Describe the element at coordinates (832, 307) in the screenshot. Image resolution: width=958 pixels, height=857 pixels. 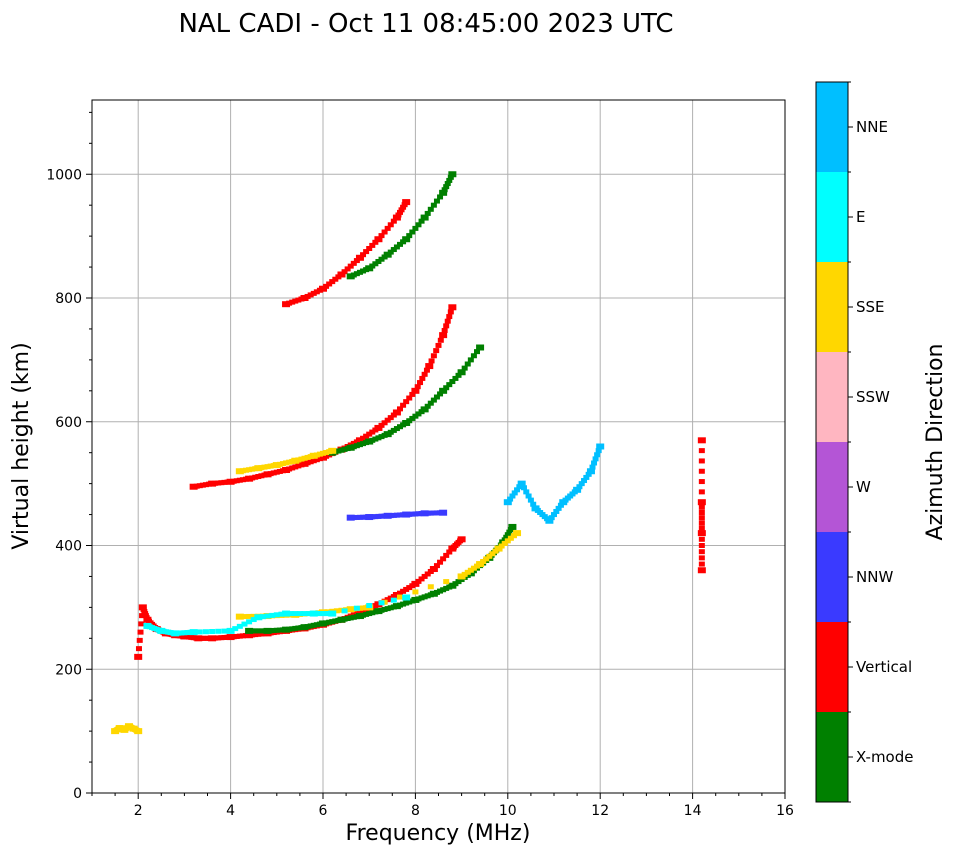
I see `colorbar-segment` at that location.